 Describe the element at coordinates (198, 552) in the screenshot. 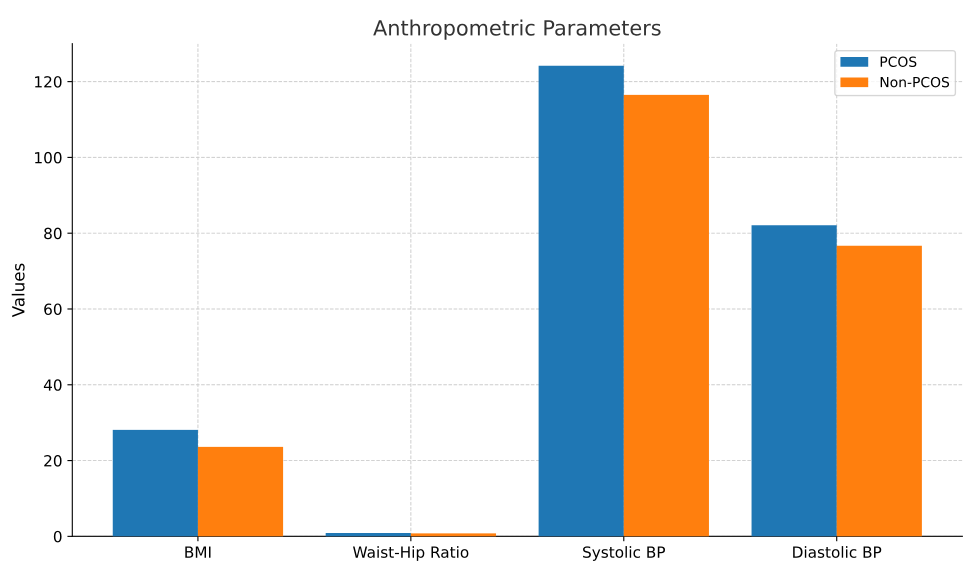

I see `x-tick-label: BMI` at that location.